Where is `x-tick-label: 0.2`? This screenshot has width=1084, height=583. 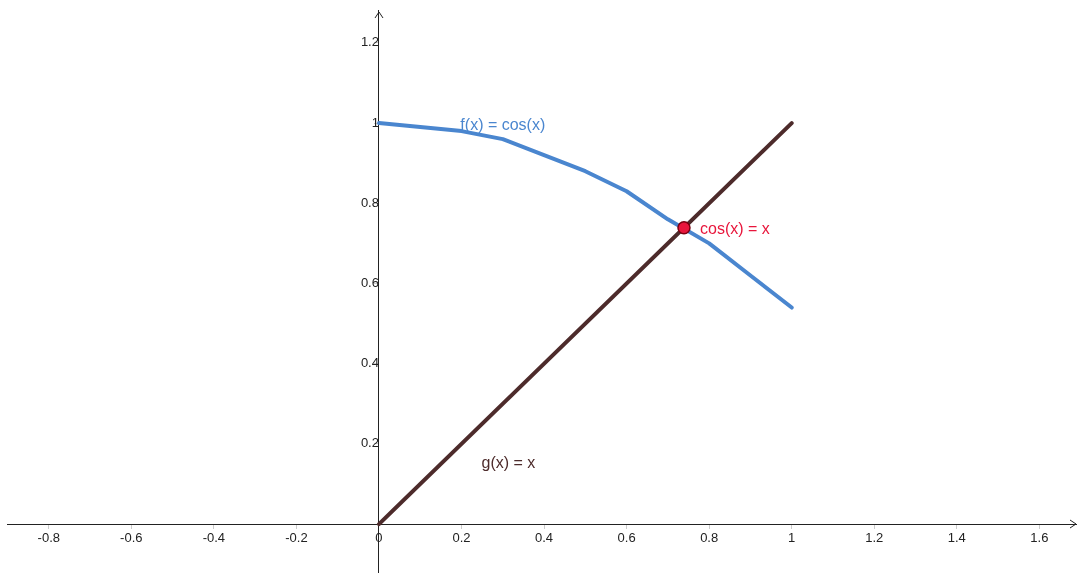 x-tick-label: 0.2 is located at coordinates (461, 538).